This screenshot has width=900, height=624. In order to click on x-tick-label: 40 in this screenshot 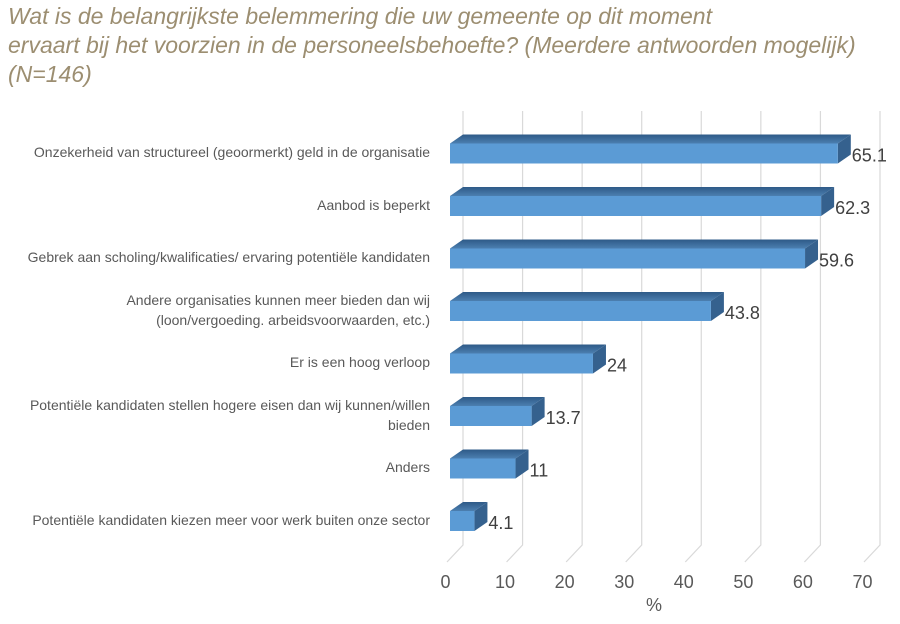, I will do `click(684, 582)`.